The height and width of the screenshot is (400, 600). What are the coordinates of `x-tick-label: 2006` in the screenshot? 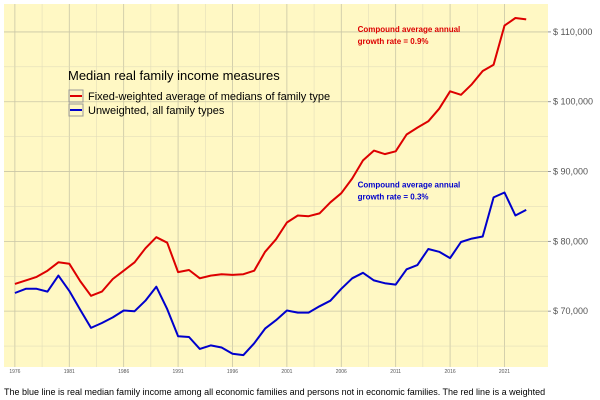 It's located at (341, 372).